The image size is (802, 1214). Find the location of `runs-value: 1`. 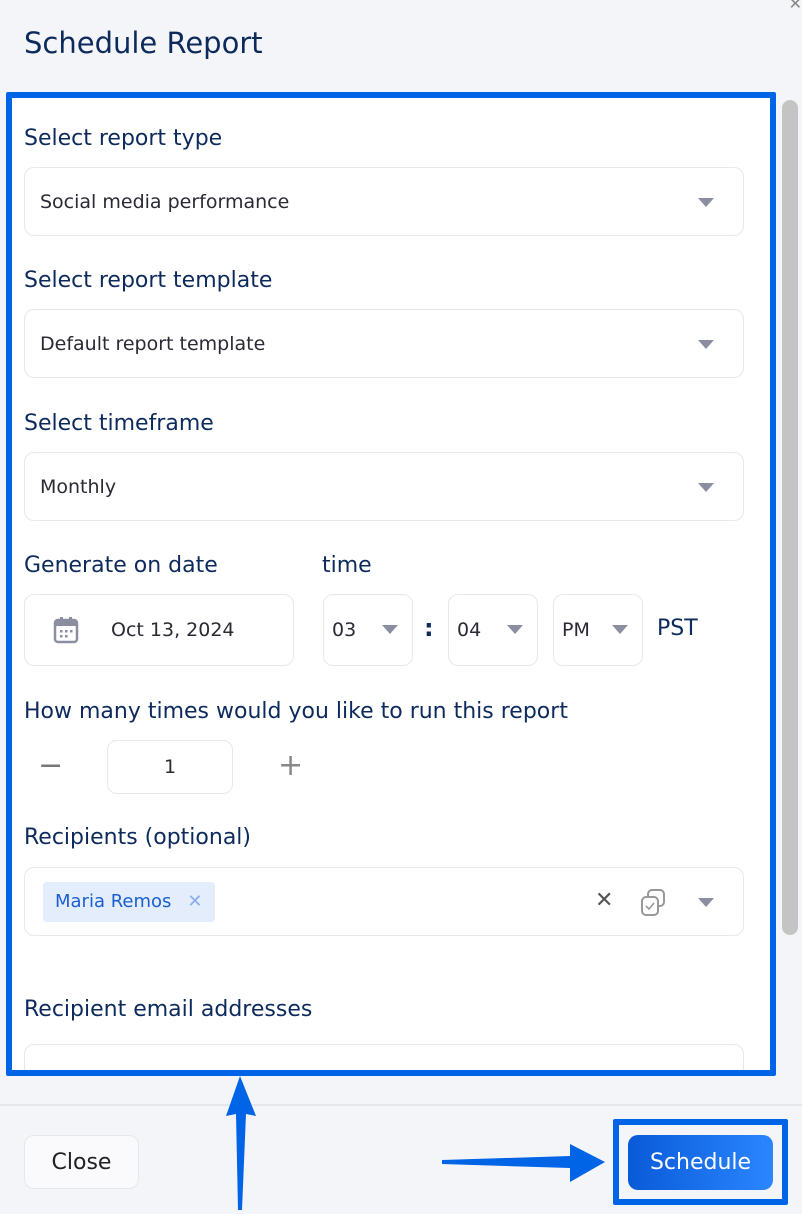

runs-value: 1 is located at coordinates (170, 767).